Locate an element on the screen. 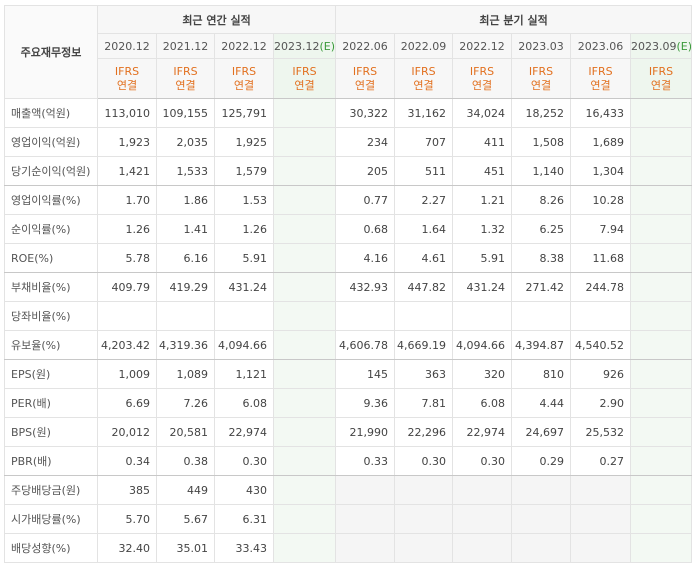 This screenshot has width=699, height=571. value-cell: 0.33 is located at coordinates (365, 461).